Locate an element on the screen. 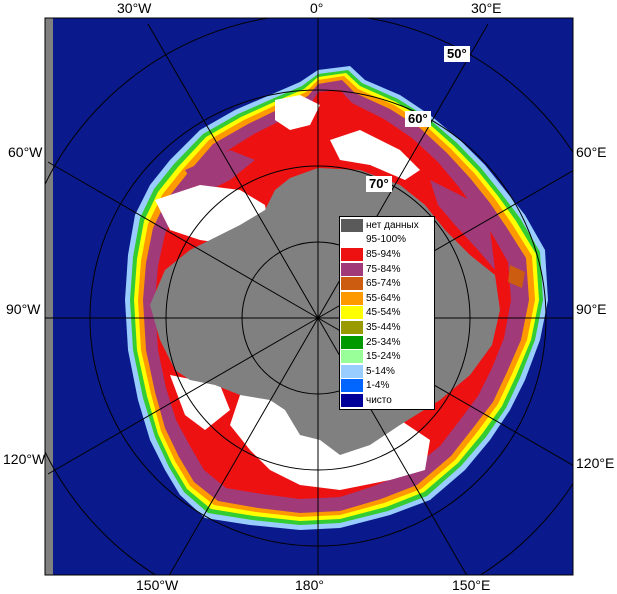  legend-label: 95-100% is located at coordinates (386, 240).